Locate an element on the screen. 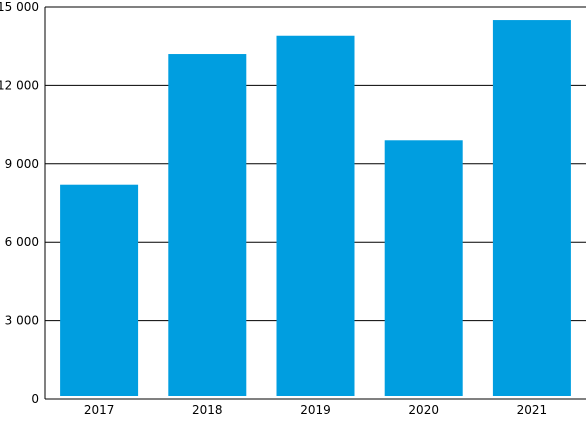 The width and height of the screenshot is (588, 434). x-tick-labels: 2017 2018 2019 2020 2021 is located at coordinates (315, 410).